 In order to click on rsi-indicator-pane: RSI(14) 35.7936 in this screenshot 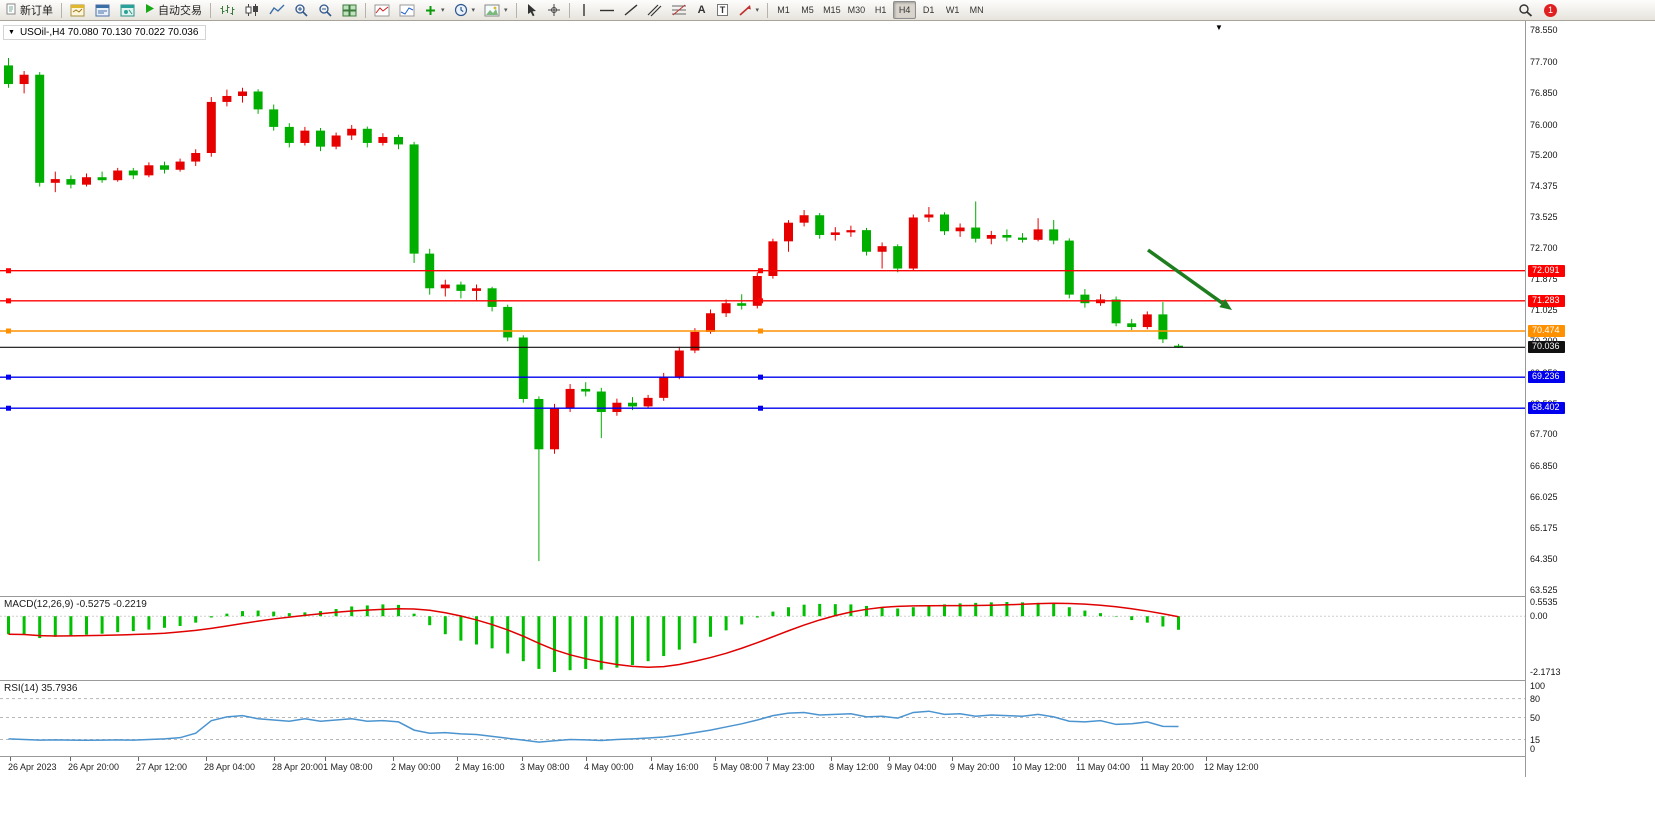, I will do `click(762, 719)`.